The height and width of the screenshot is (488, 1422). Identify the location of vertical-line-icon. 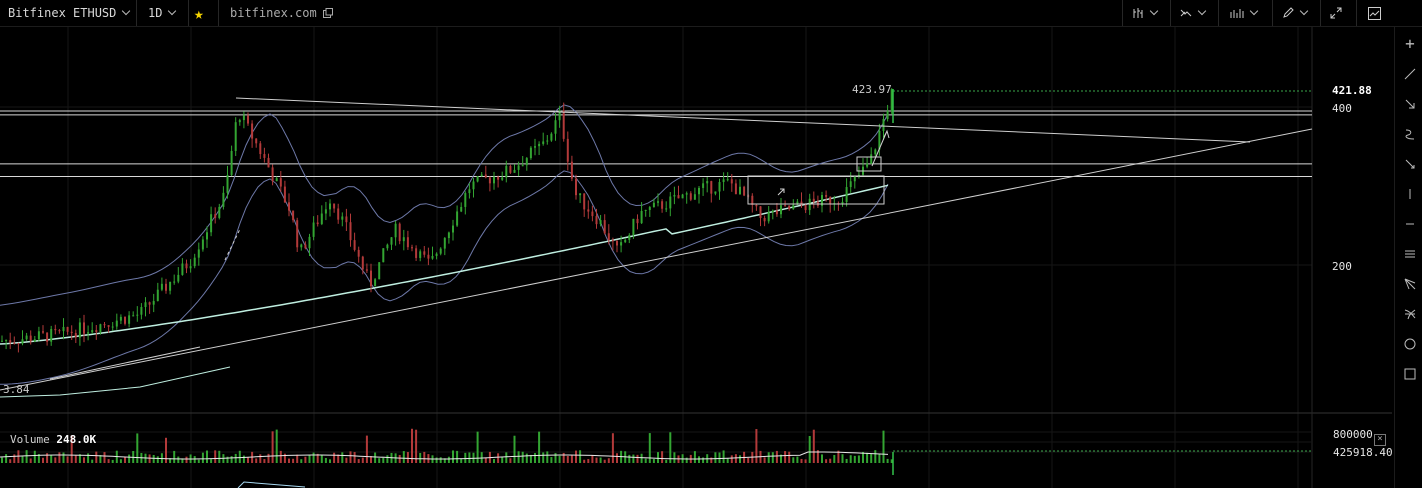
(1410, 194).